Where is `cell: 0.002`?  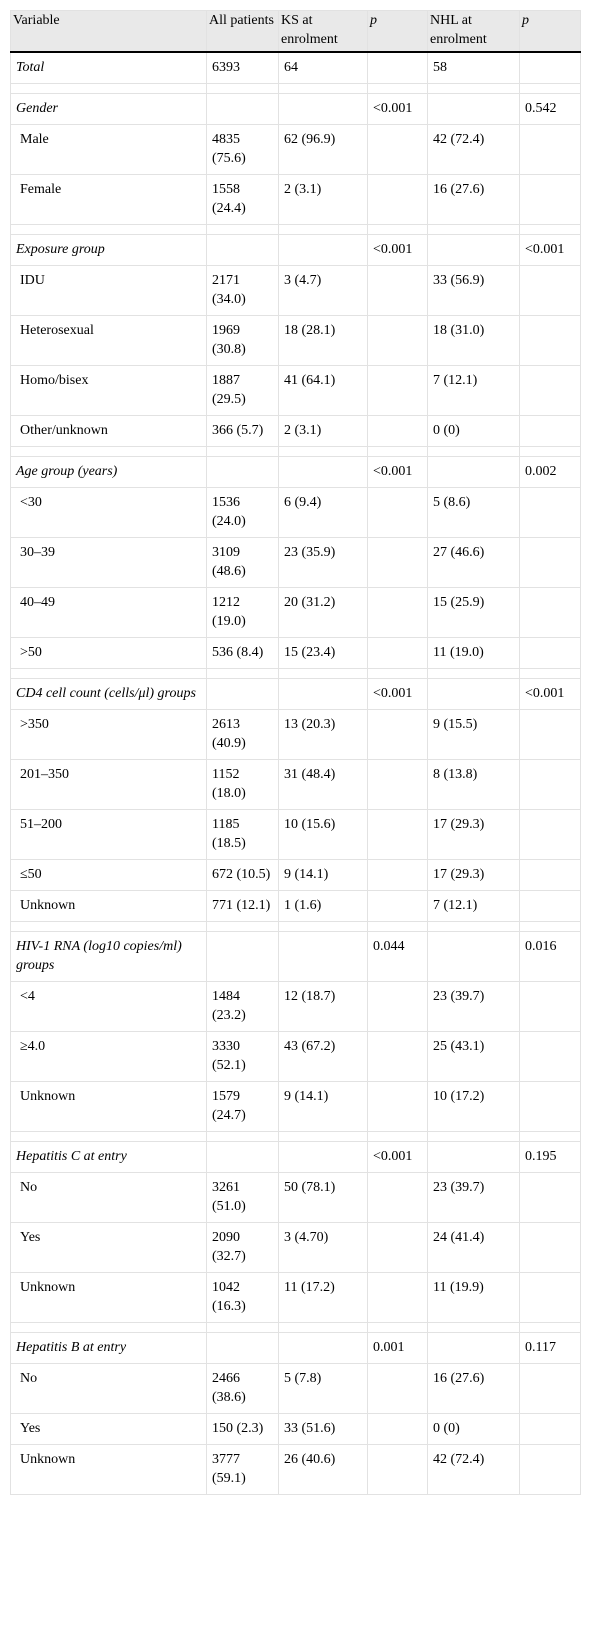
cell: 0.002 is located at coordinates (550, 472).